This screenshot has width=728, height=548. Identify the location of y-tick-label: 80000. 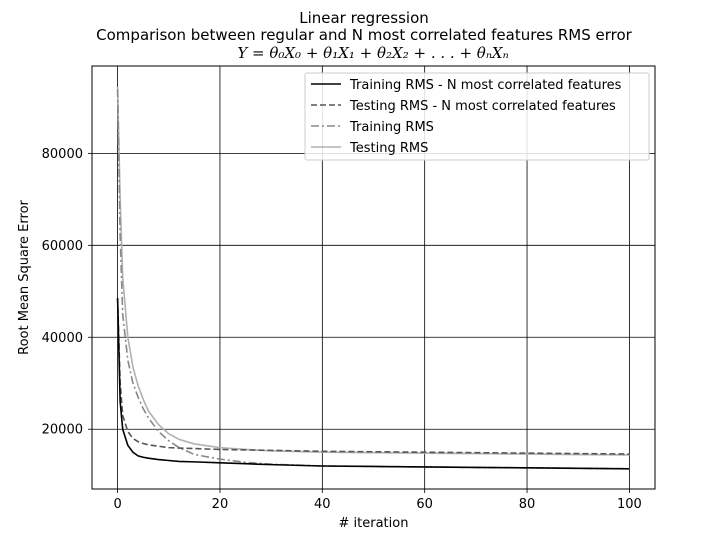
(62, 154).